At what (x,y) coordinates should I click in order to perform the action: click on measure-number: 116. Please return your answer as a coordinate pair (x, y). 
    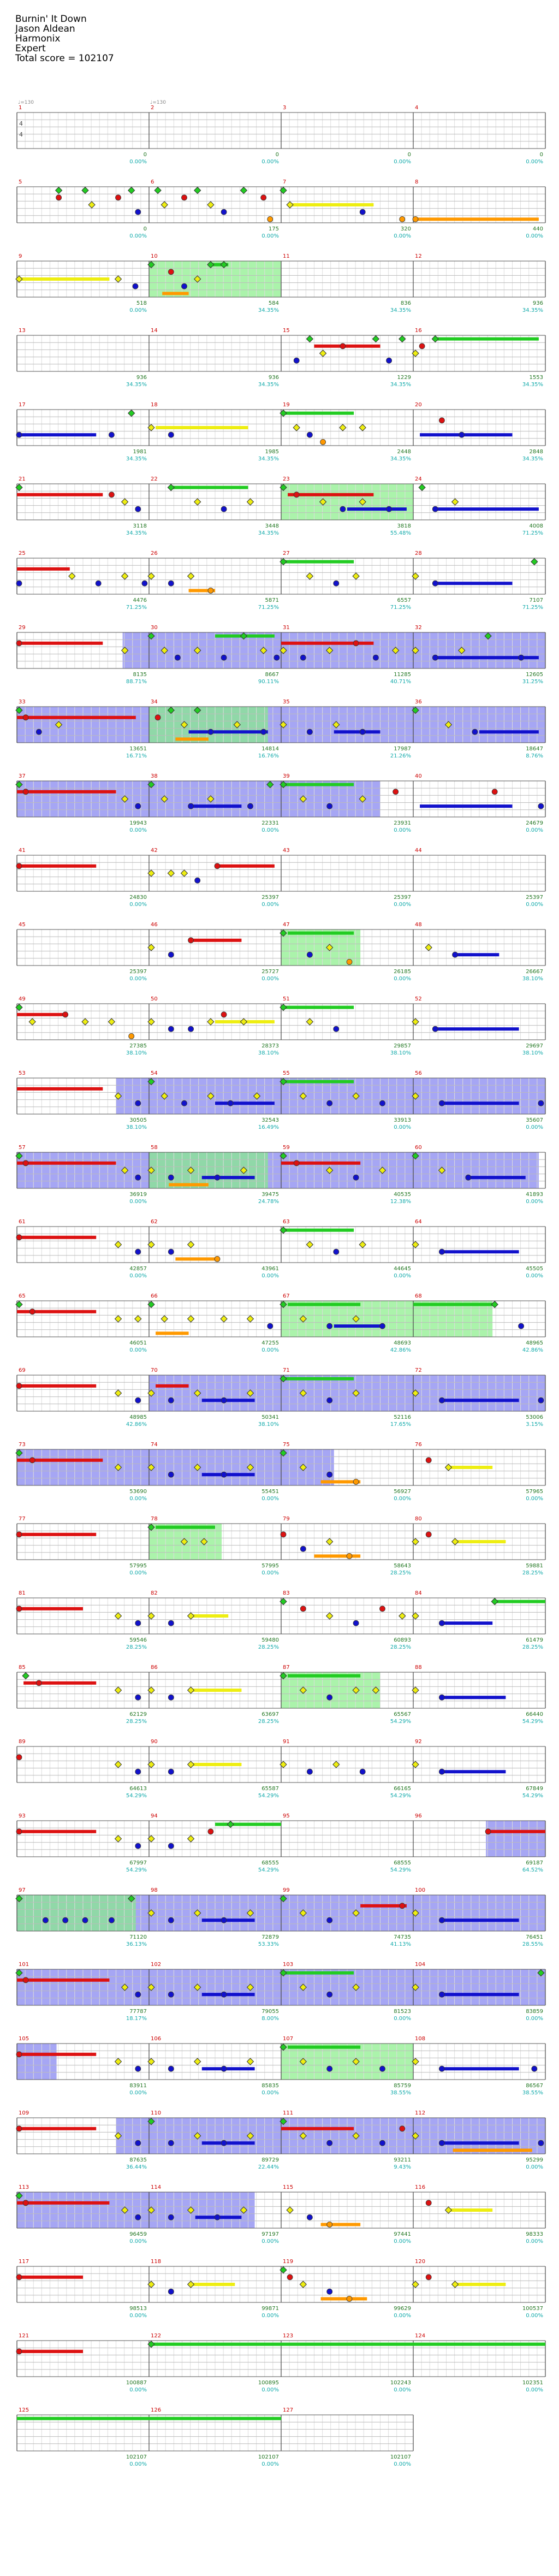
    Looking at the image, I should click on (420, 2187).